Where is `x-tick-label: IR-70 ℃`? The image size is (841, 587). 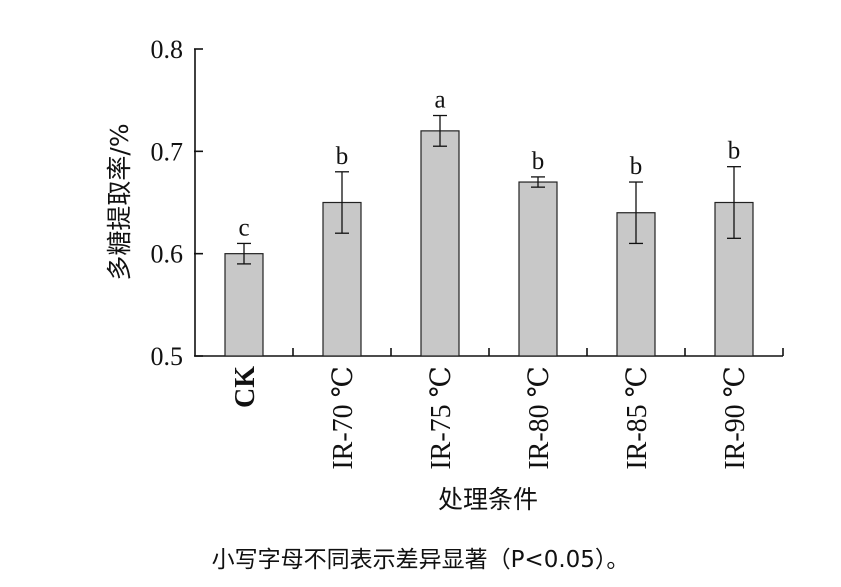 x-tick-label: IR-70 ℃ is located at coordinates (343, 418).